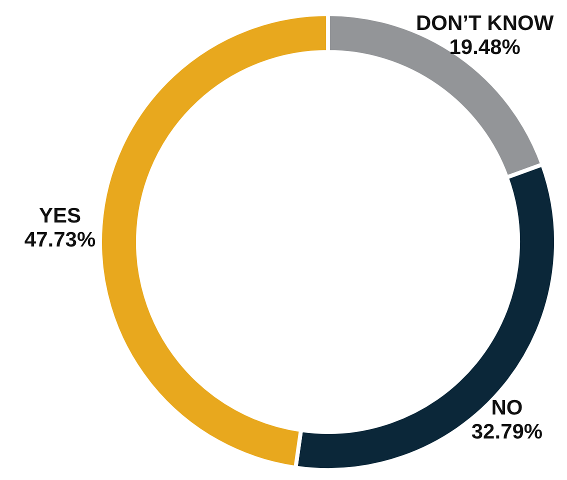  I want to click on slice-label: NO, so click(507, 408).